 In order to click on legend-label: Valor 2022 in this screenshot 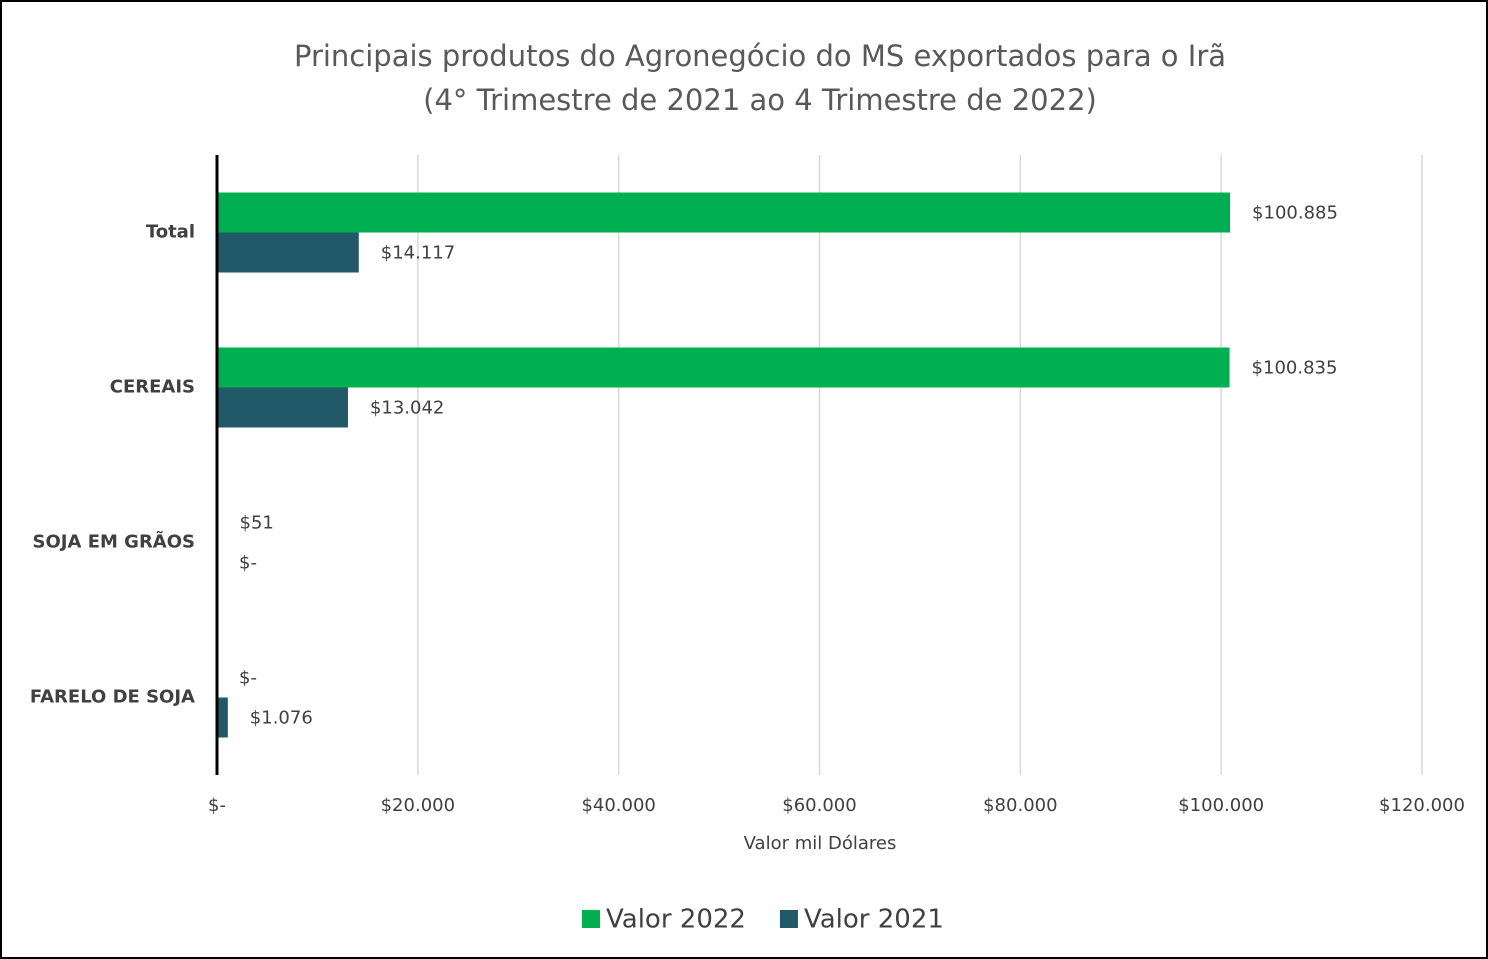, I will do `click(676, 920)`.